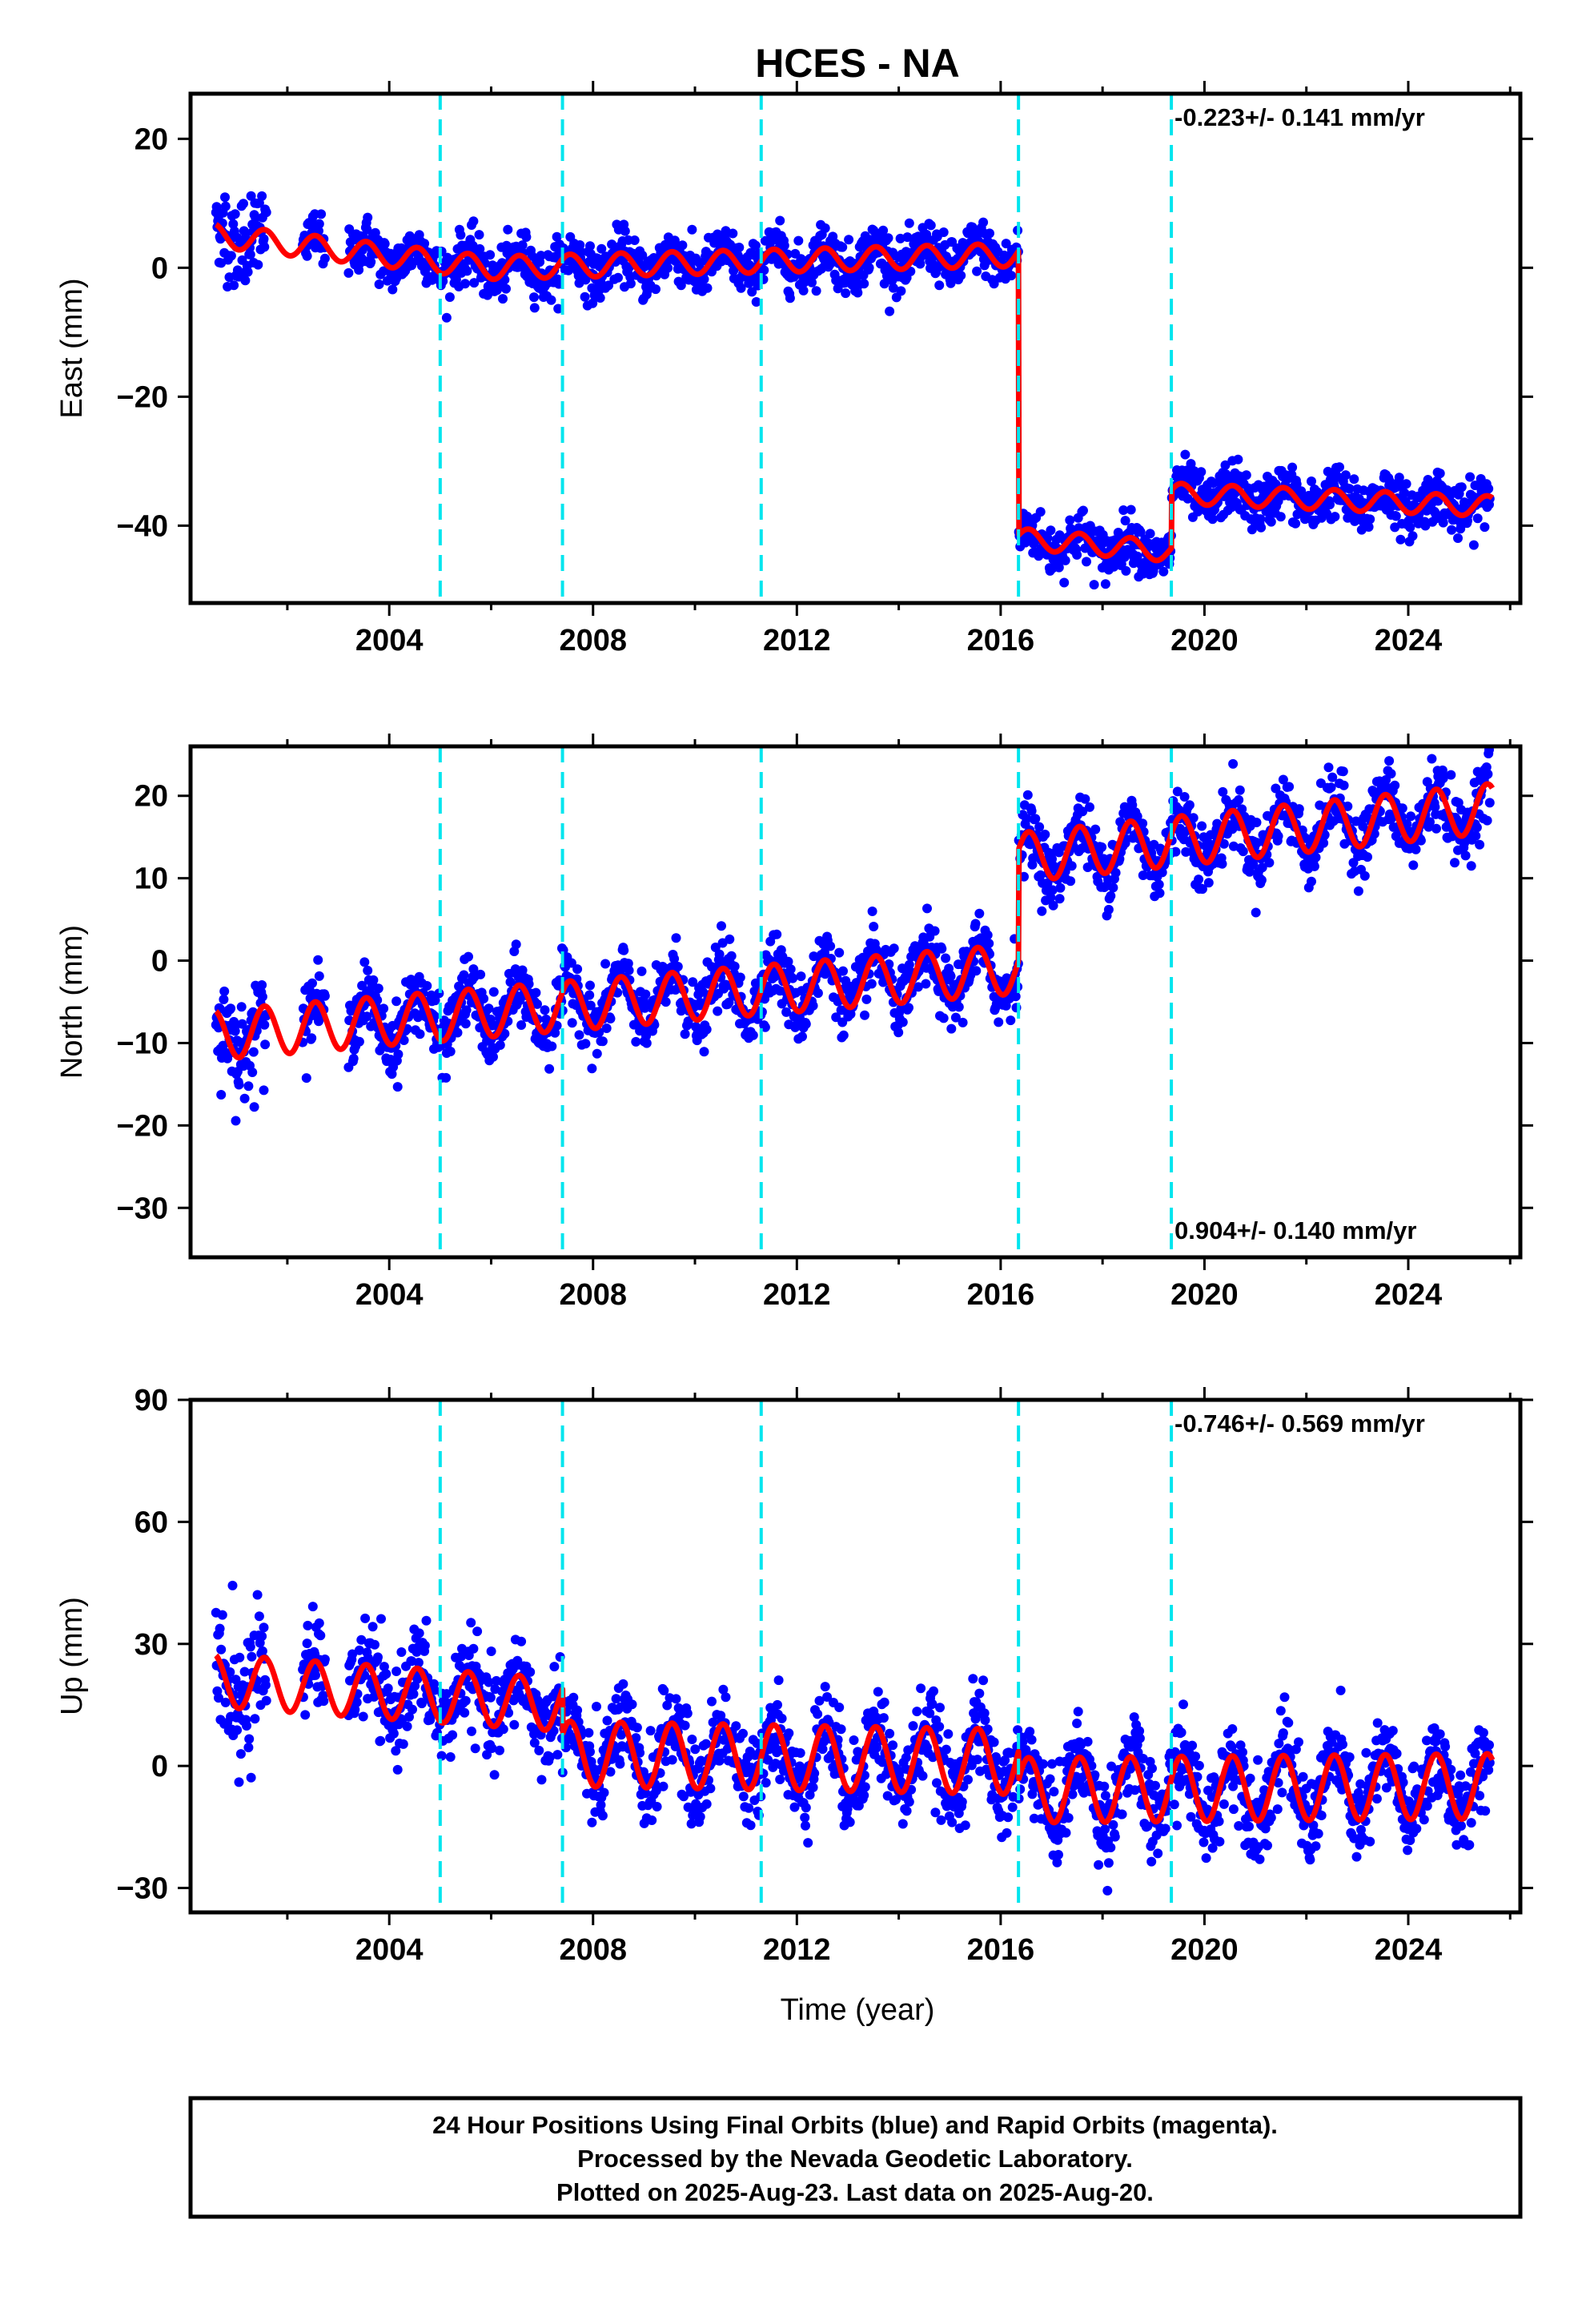 The image size is (1582, 2324). What do you see at coordinates (142, 397) in the screenshot?
I see `east-y-tick-label: −20` at bounding box center [142, 397].